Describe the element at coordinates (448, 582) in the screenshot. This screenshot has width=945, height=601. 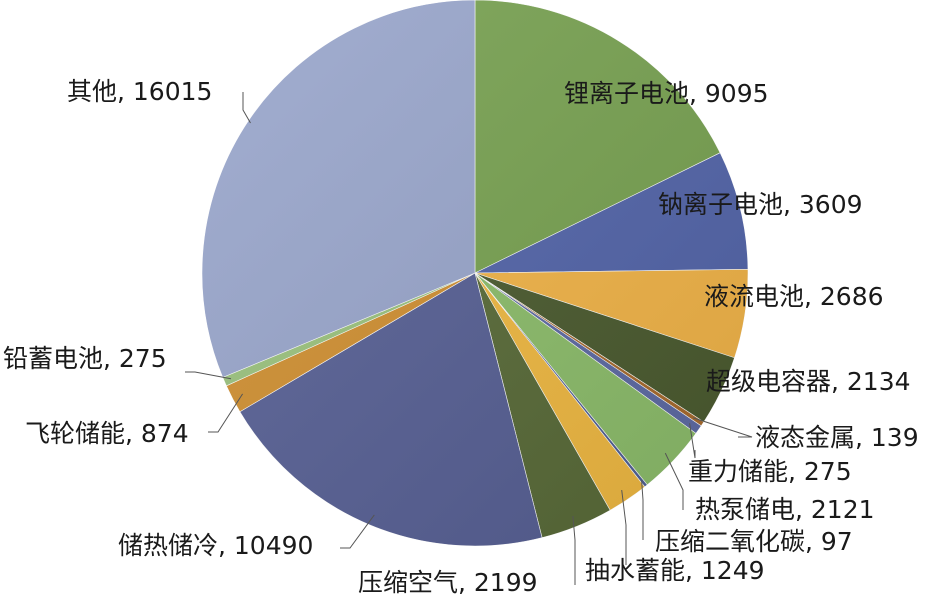
I see `label-compressed-air: 压缩空气, 2199` at that location.